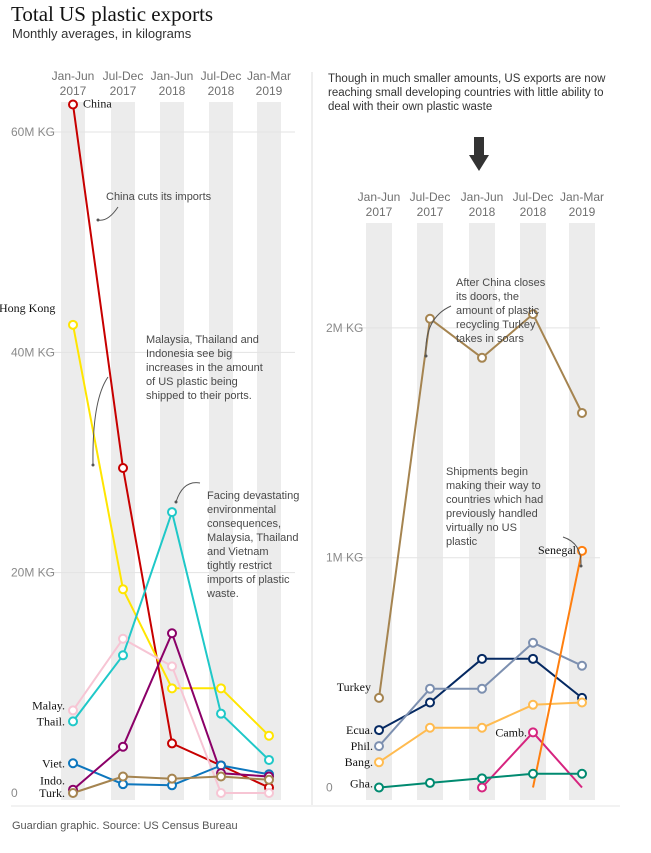  What do you see at coordinates (496, 325) in the screenshot?
I see `panel-2-annotation-line: recycling Turkey` at bounding box center [496, 325].